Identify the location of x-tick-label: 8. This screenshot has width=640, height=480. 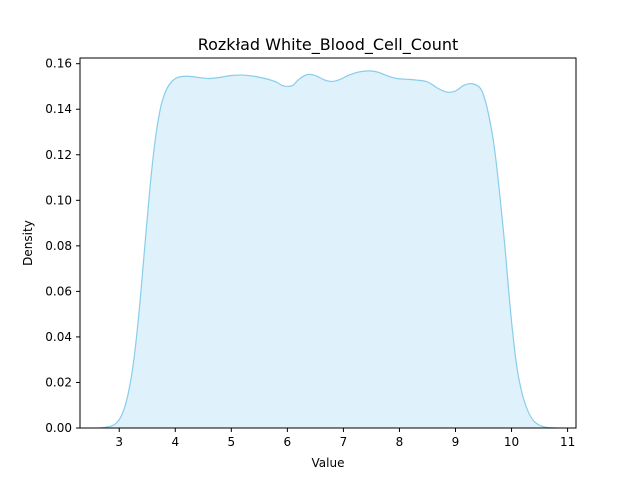
(400, 442).